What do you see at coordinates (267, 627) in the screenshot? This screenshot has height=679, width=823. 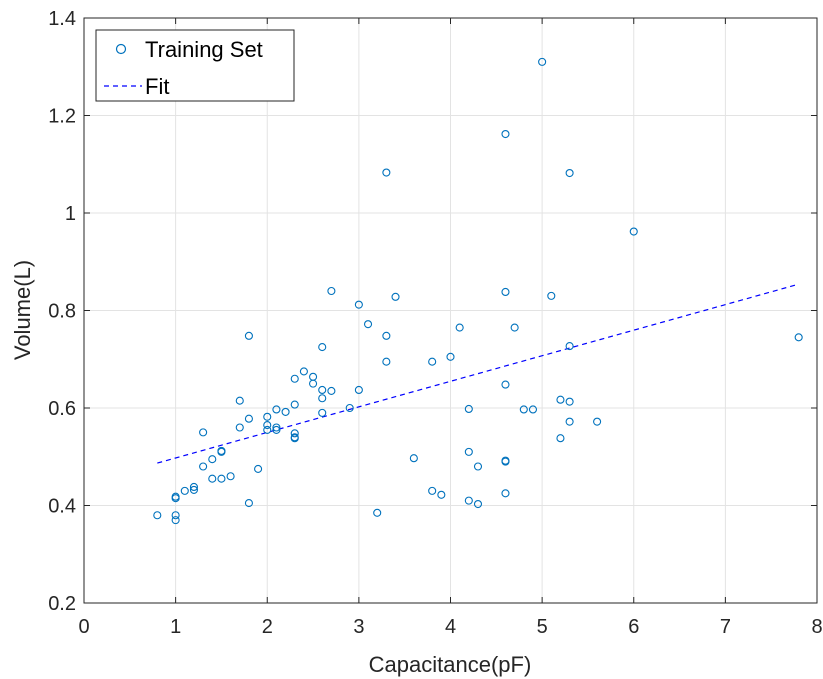 I see `x-tick-label: 2` at bounding box center [267, 627].